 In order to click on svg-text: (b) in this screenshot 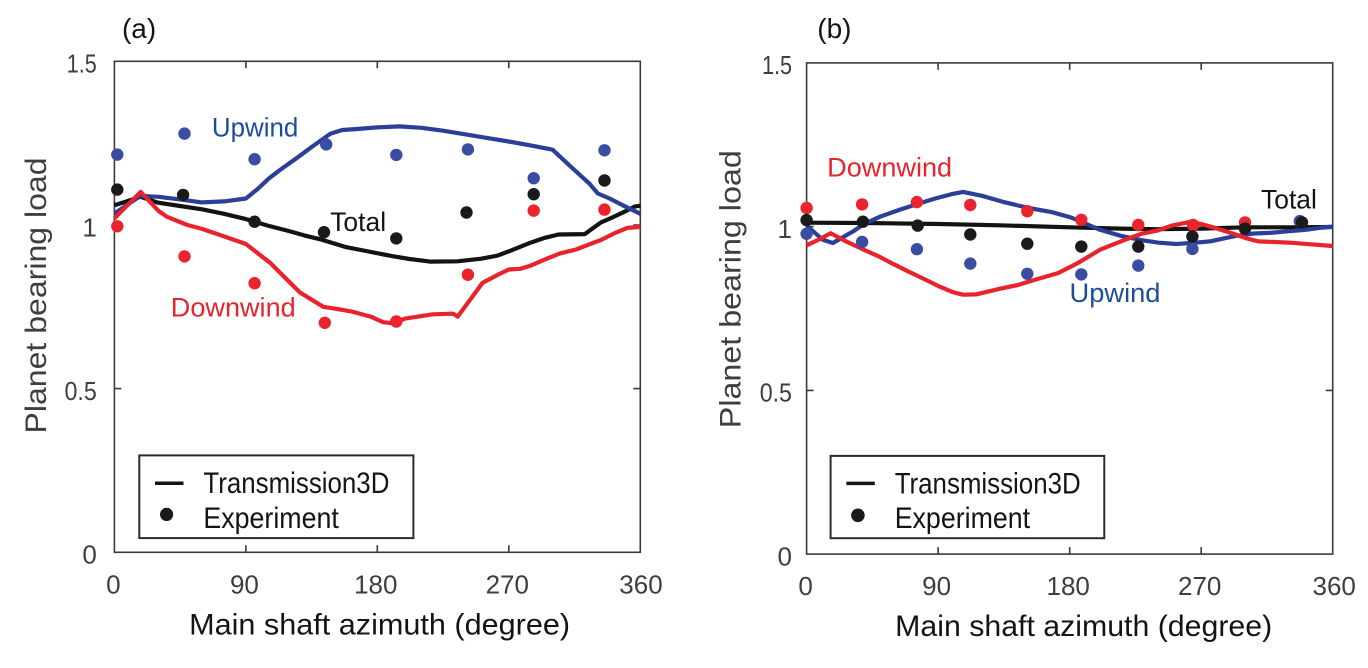, I will do `click(834, 28)`.